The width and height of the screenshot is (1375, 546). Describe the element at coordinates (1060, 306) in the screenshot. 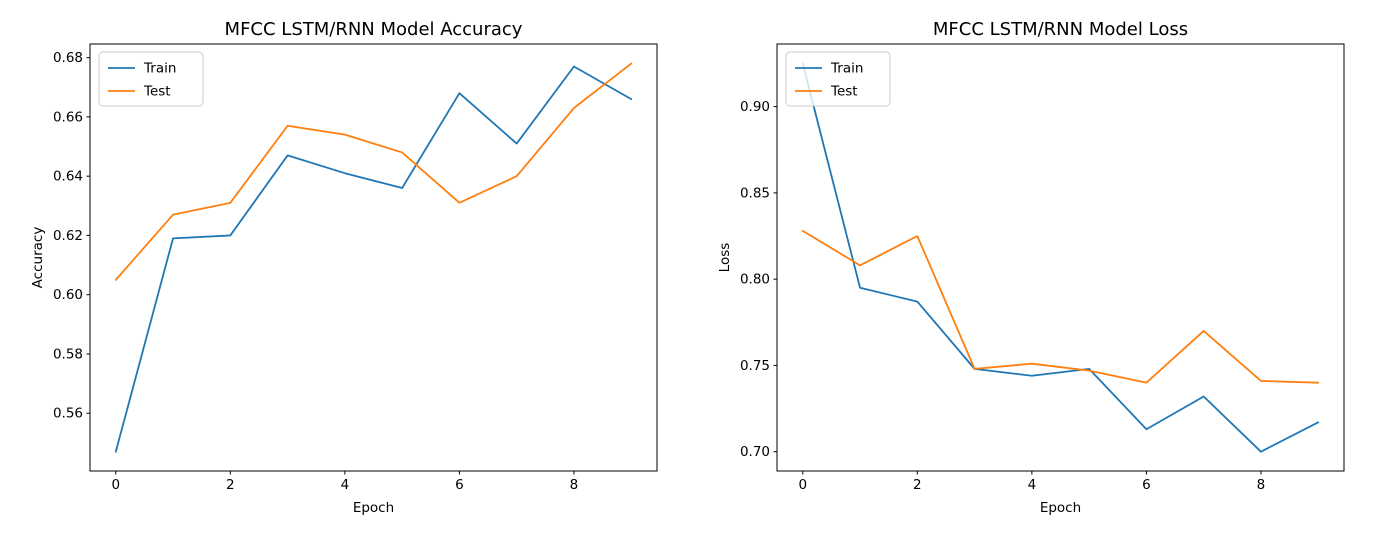

I see `test-line` at that location.